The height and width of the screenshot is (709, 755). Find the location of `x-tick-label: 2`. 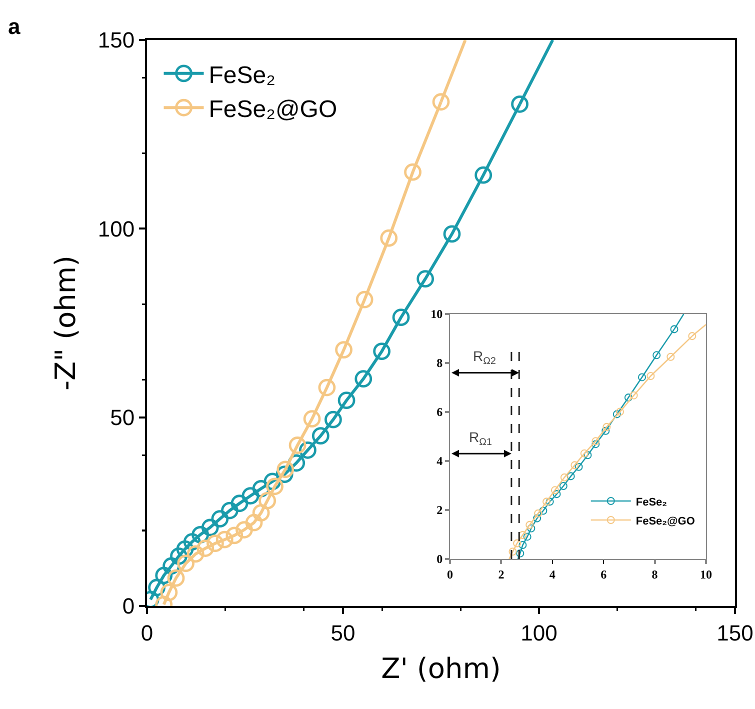

x-tick-label: 2 is located at coordinates (501, 574).